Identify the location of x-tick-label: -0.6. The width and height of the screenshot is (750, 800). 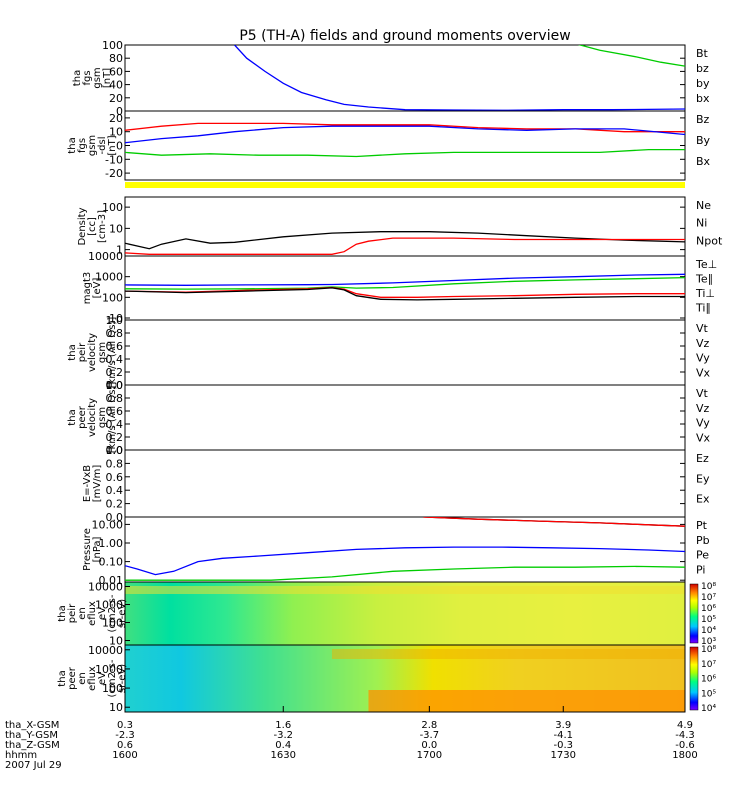
(685, 745).